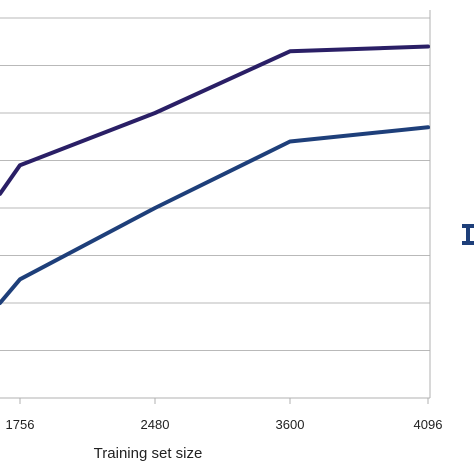  What do you see at coordinates (20, 424) in the screenshot?
I see `x-tick-label: 1756` at bounding box center [20, 424].